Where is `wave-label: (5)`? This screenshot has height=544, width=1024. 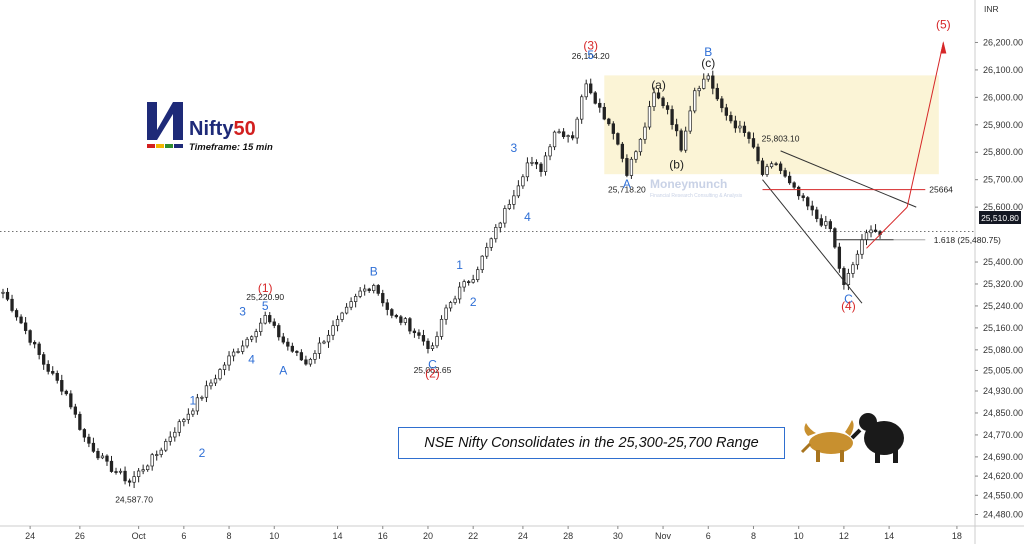
wave-label: (5) is located at coordinates (943, 25).